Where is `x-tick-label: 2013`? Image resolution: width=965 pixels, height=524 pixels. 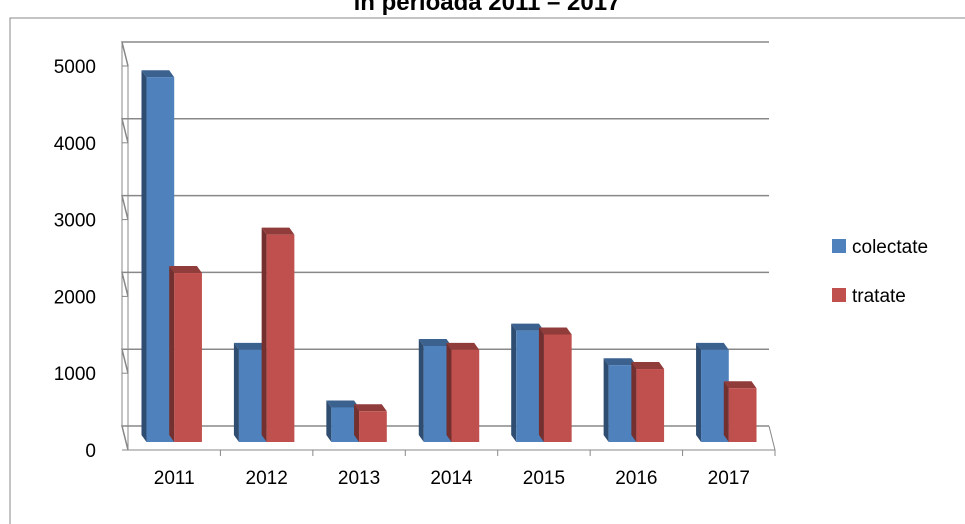
x-tick-label: 2013 is located at coordinates (359, 478).